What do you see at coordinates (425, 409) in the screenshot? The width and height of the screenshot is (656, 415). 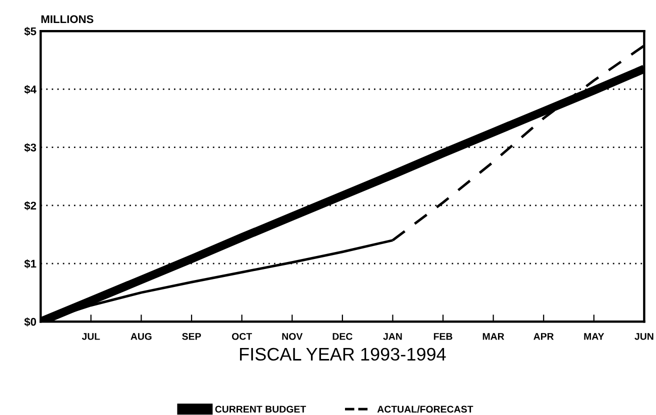 I see `legend-label: ACTUAL/FORECAST` at bounding box center [425, 409].